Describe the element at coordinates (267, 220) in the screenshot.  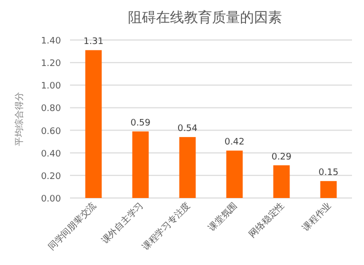
I see `x-tick-label: 网络稳定性` at that location.